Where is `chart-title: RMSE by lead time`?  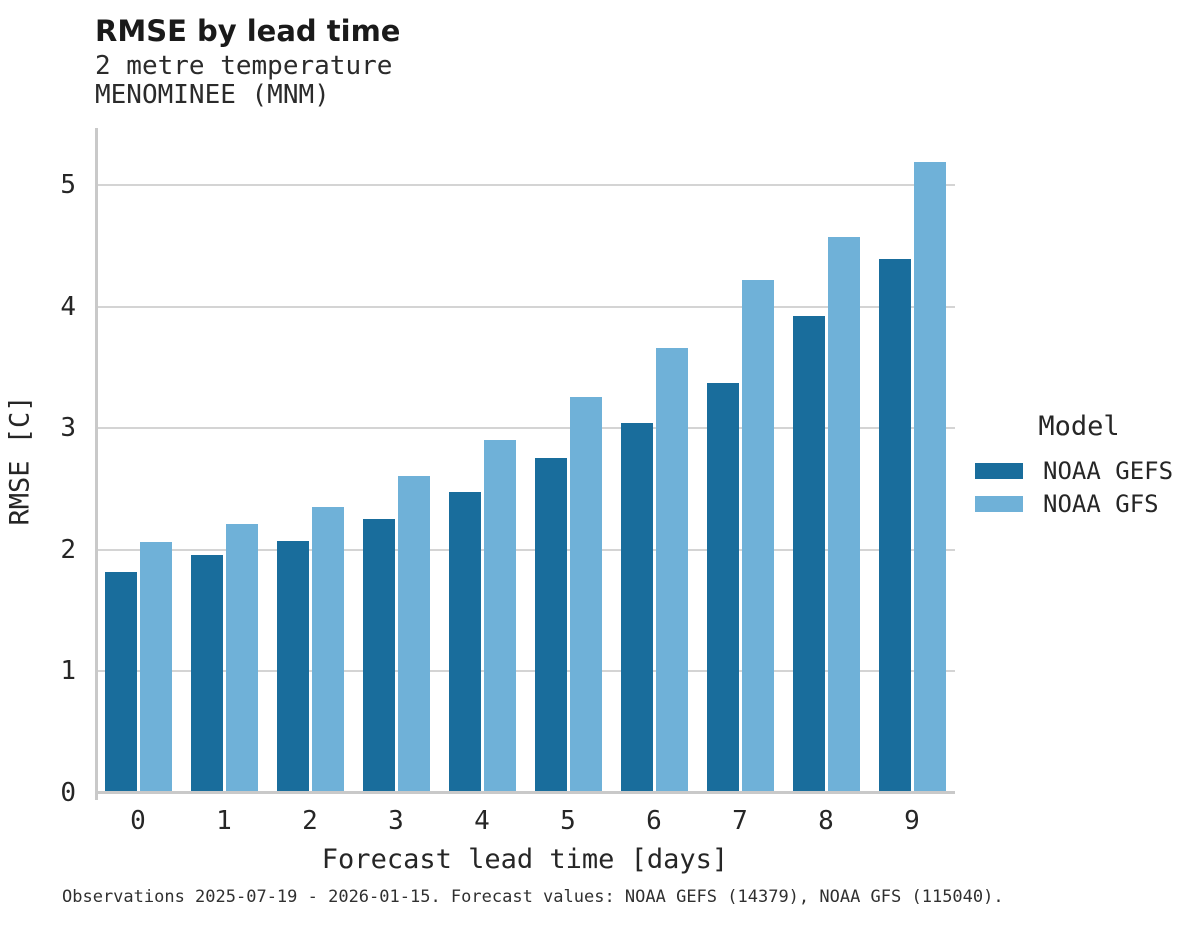
chart-title: RMSE by lead time is located at coordinates (248, 31).